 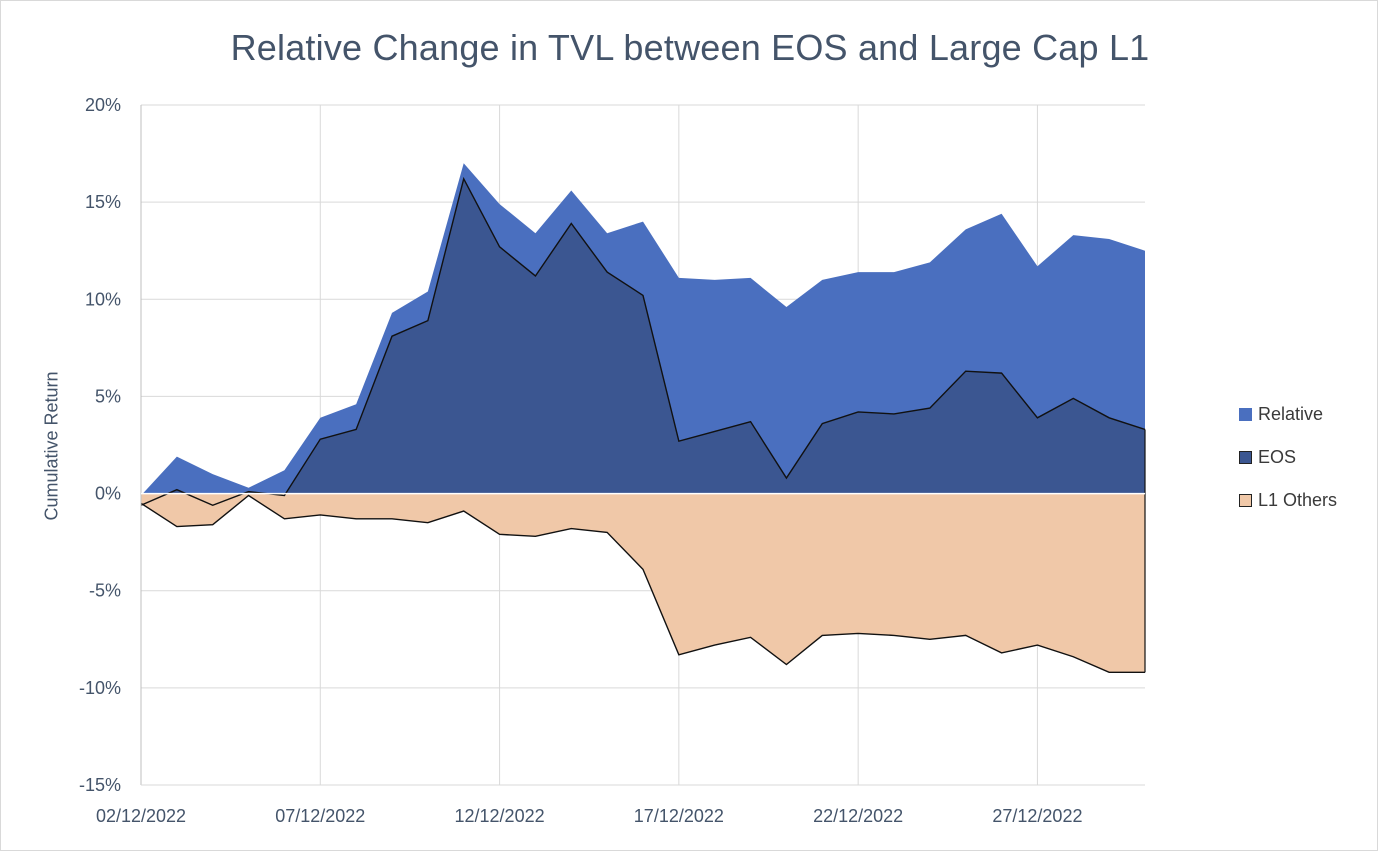 What do you see at coordinates (1291, 413) in the screenshot?
I see `legend-label-relative: Relative` at bounding box center [1291, 413].